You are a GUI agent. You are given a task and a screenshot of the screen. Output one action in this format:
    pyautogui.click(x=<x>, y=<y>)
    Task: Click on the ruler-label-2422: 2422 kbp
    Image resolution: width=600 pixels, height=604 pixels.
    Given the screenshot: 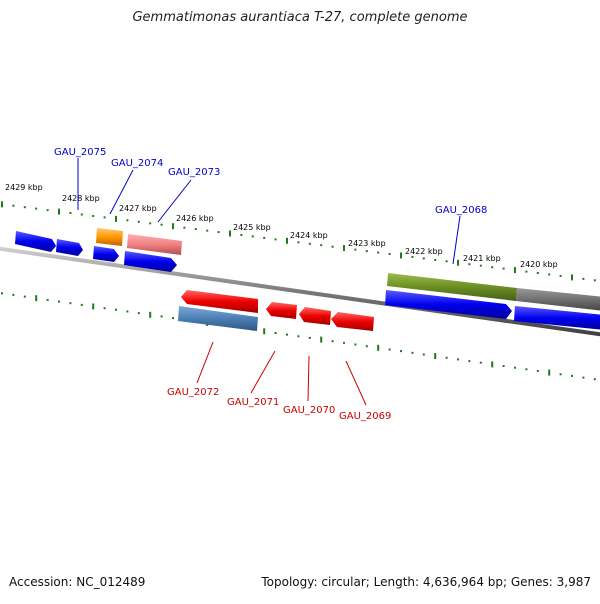 What is the action you would take?
    pyautogui.click(x=424, y=251)
    